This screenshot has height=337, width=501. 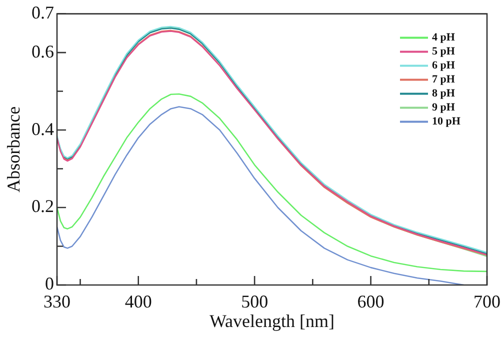 I want to click on y-tick-label: 0.6, so click(x=43, y=51).